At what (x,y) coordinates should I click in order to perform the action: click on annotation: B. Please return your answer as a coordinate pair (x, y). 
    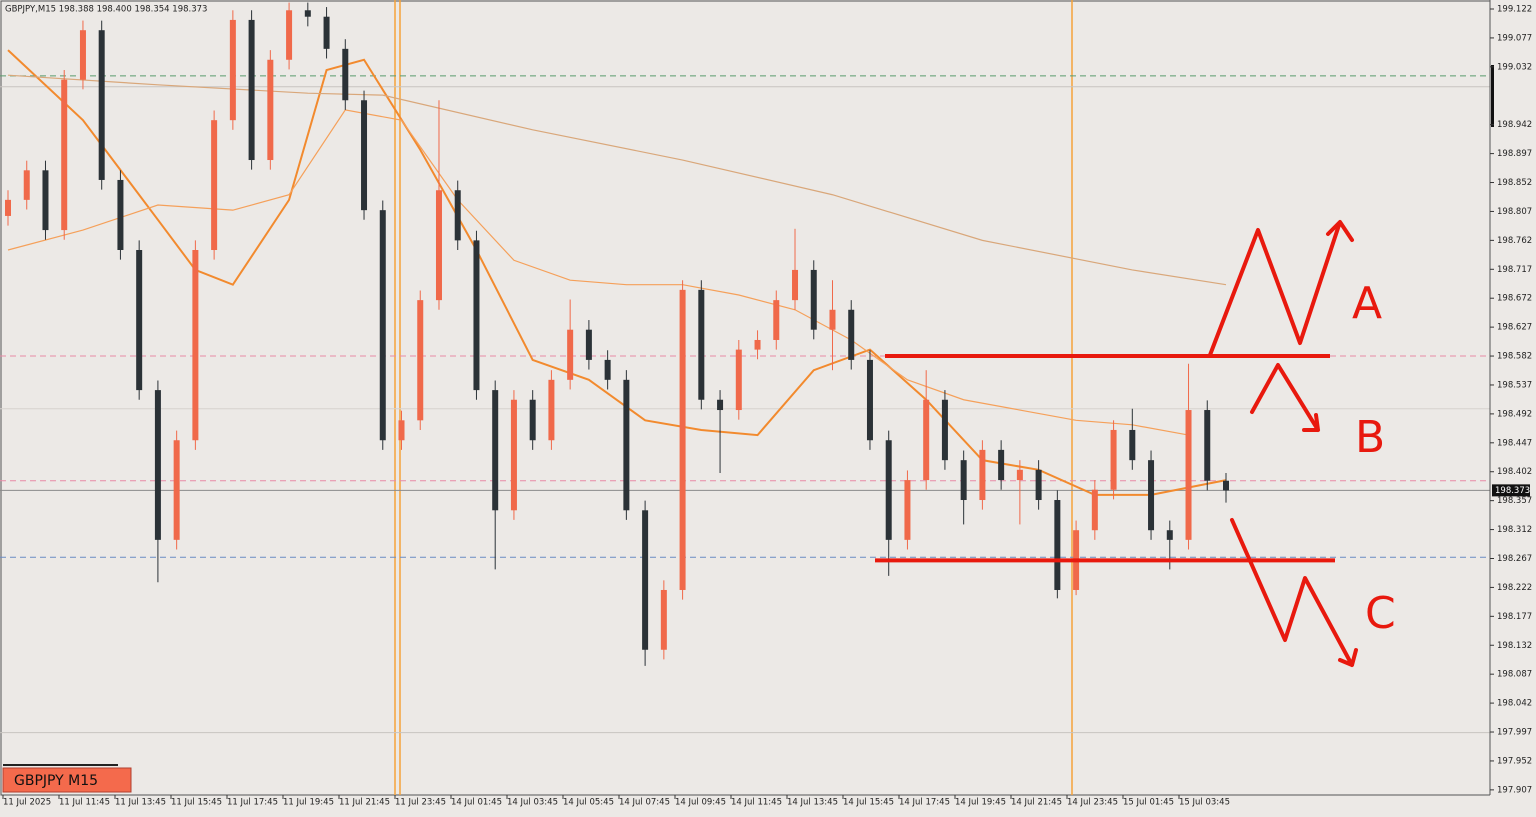
    Looking at the image, I should click on (1370, 437).